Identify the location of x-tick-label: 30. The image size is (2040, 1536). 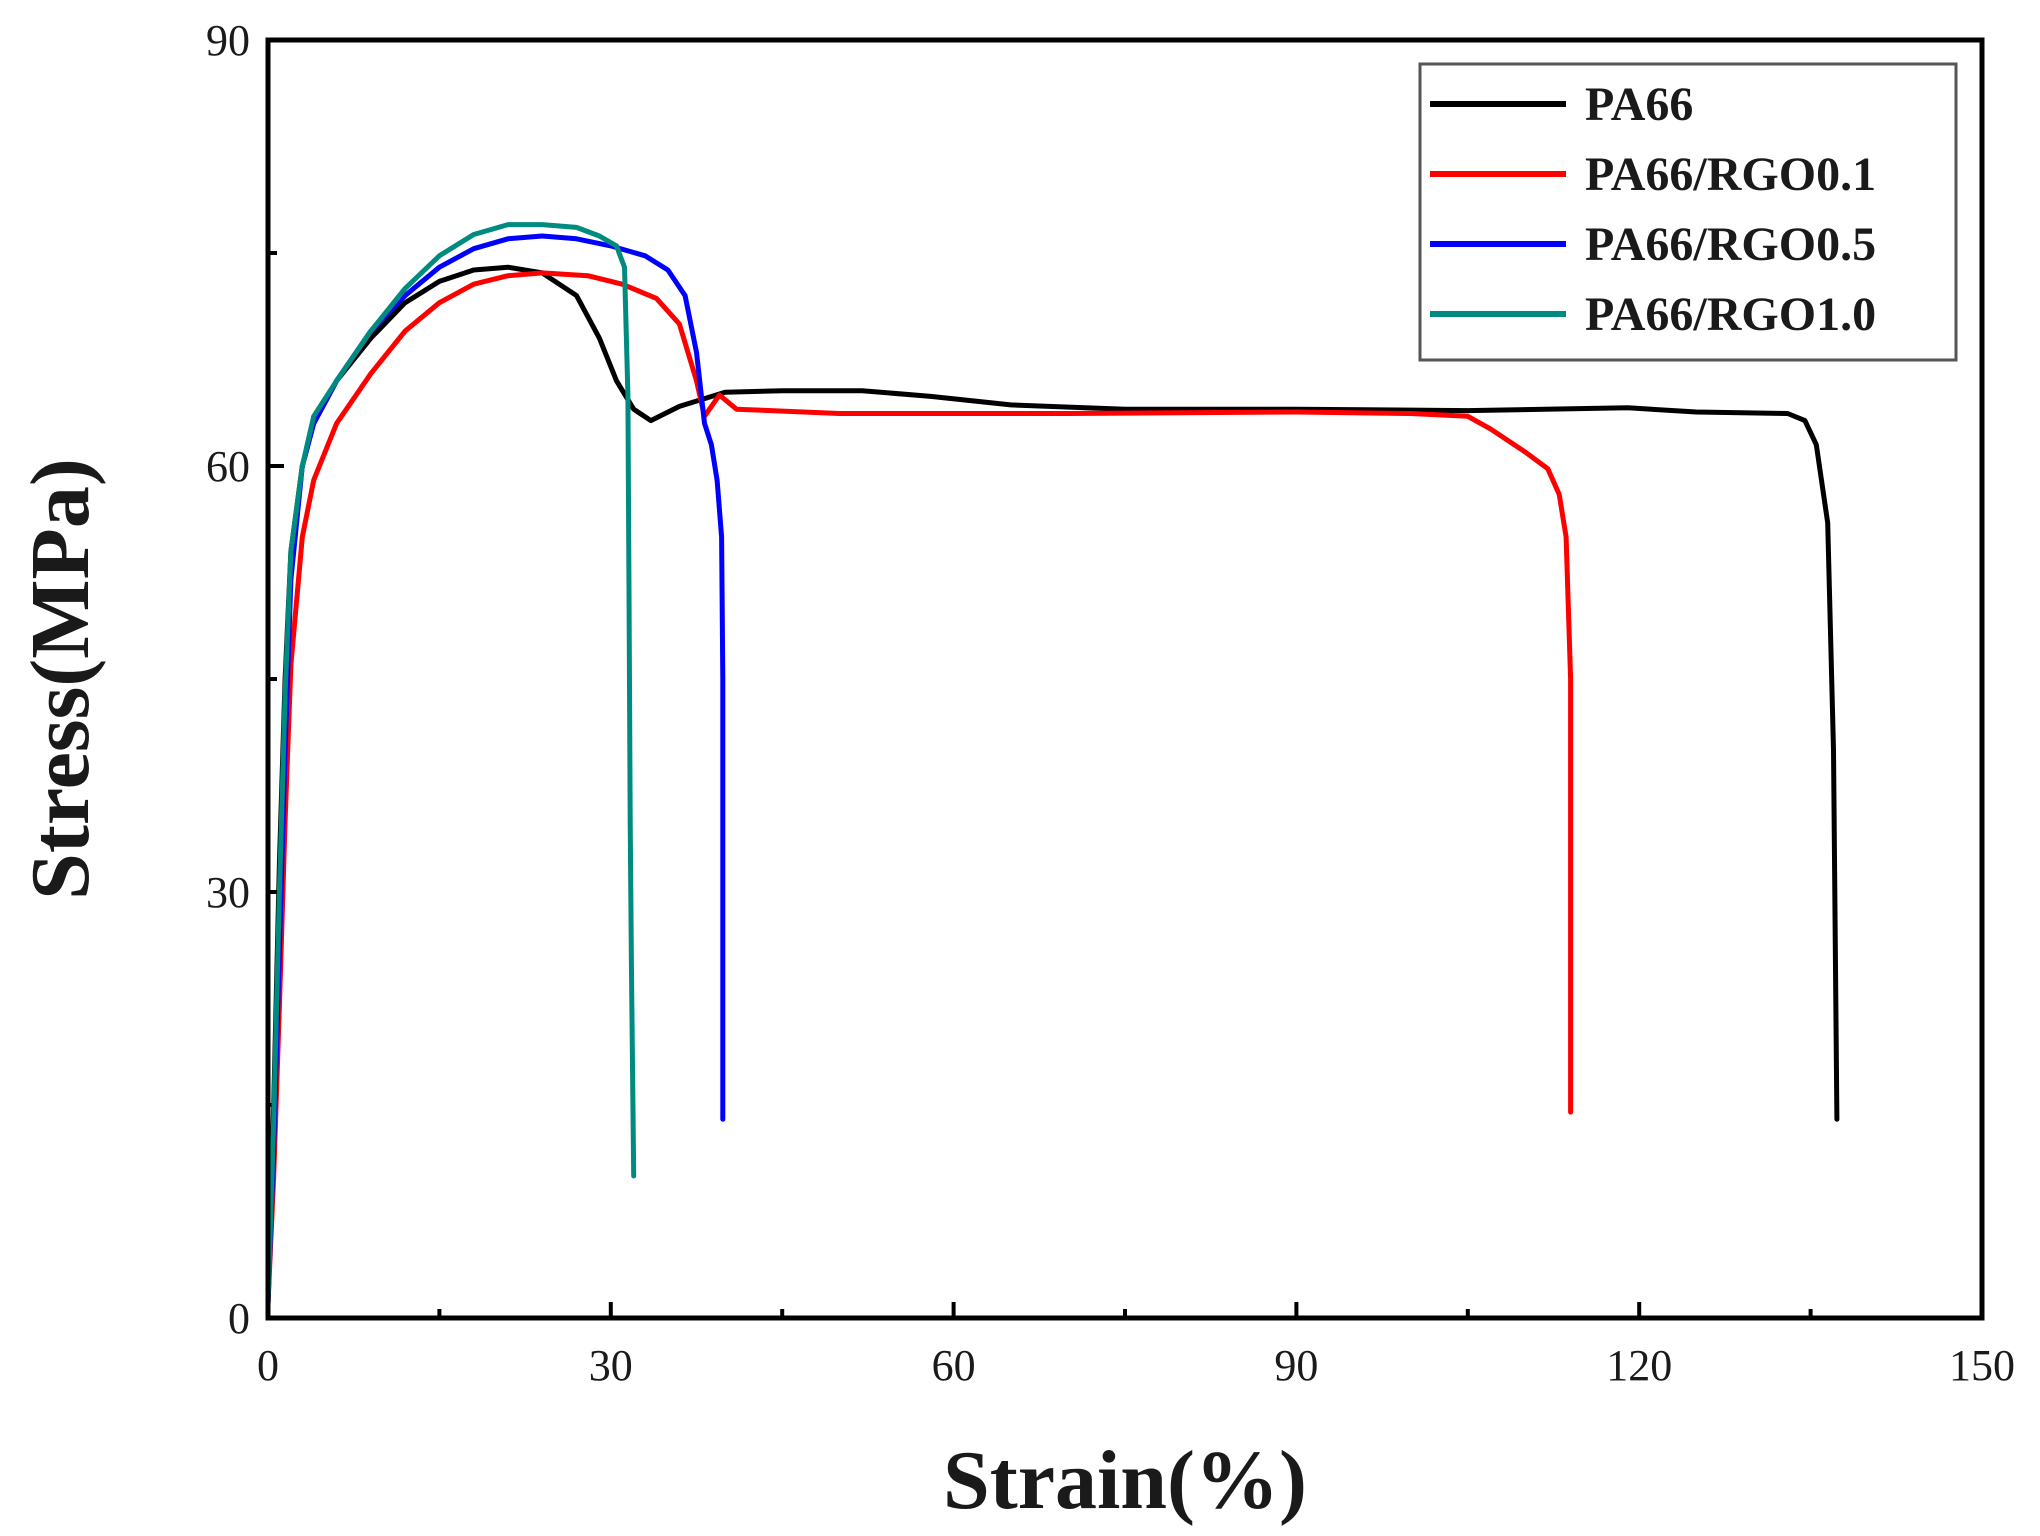
(611, 1365).